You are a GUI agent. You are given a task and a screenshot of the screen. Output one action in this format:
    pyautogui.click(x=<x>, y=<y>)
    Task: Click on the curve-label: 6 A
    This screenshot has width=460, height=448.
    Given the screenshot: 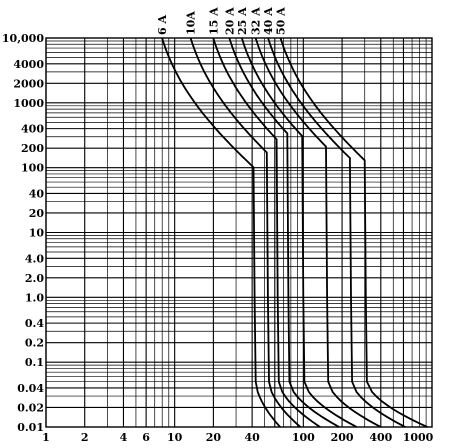 What is the action you would take?
    pyautogui.click(x=162, y=25)
    